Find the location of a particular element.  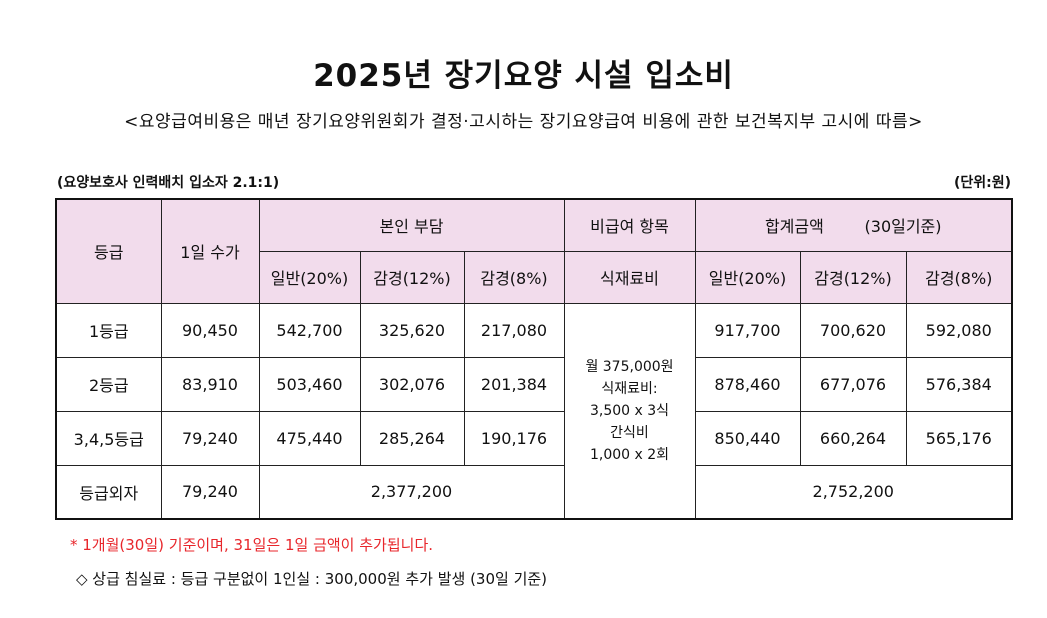

total-reduced12-cell: 677,076 is located at coordinates (853, 384).